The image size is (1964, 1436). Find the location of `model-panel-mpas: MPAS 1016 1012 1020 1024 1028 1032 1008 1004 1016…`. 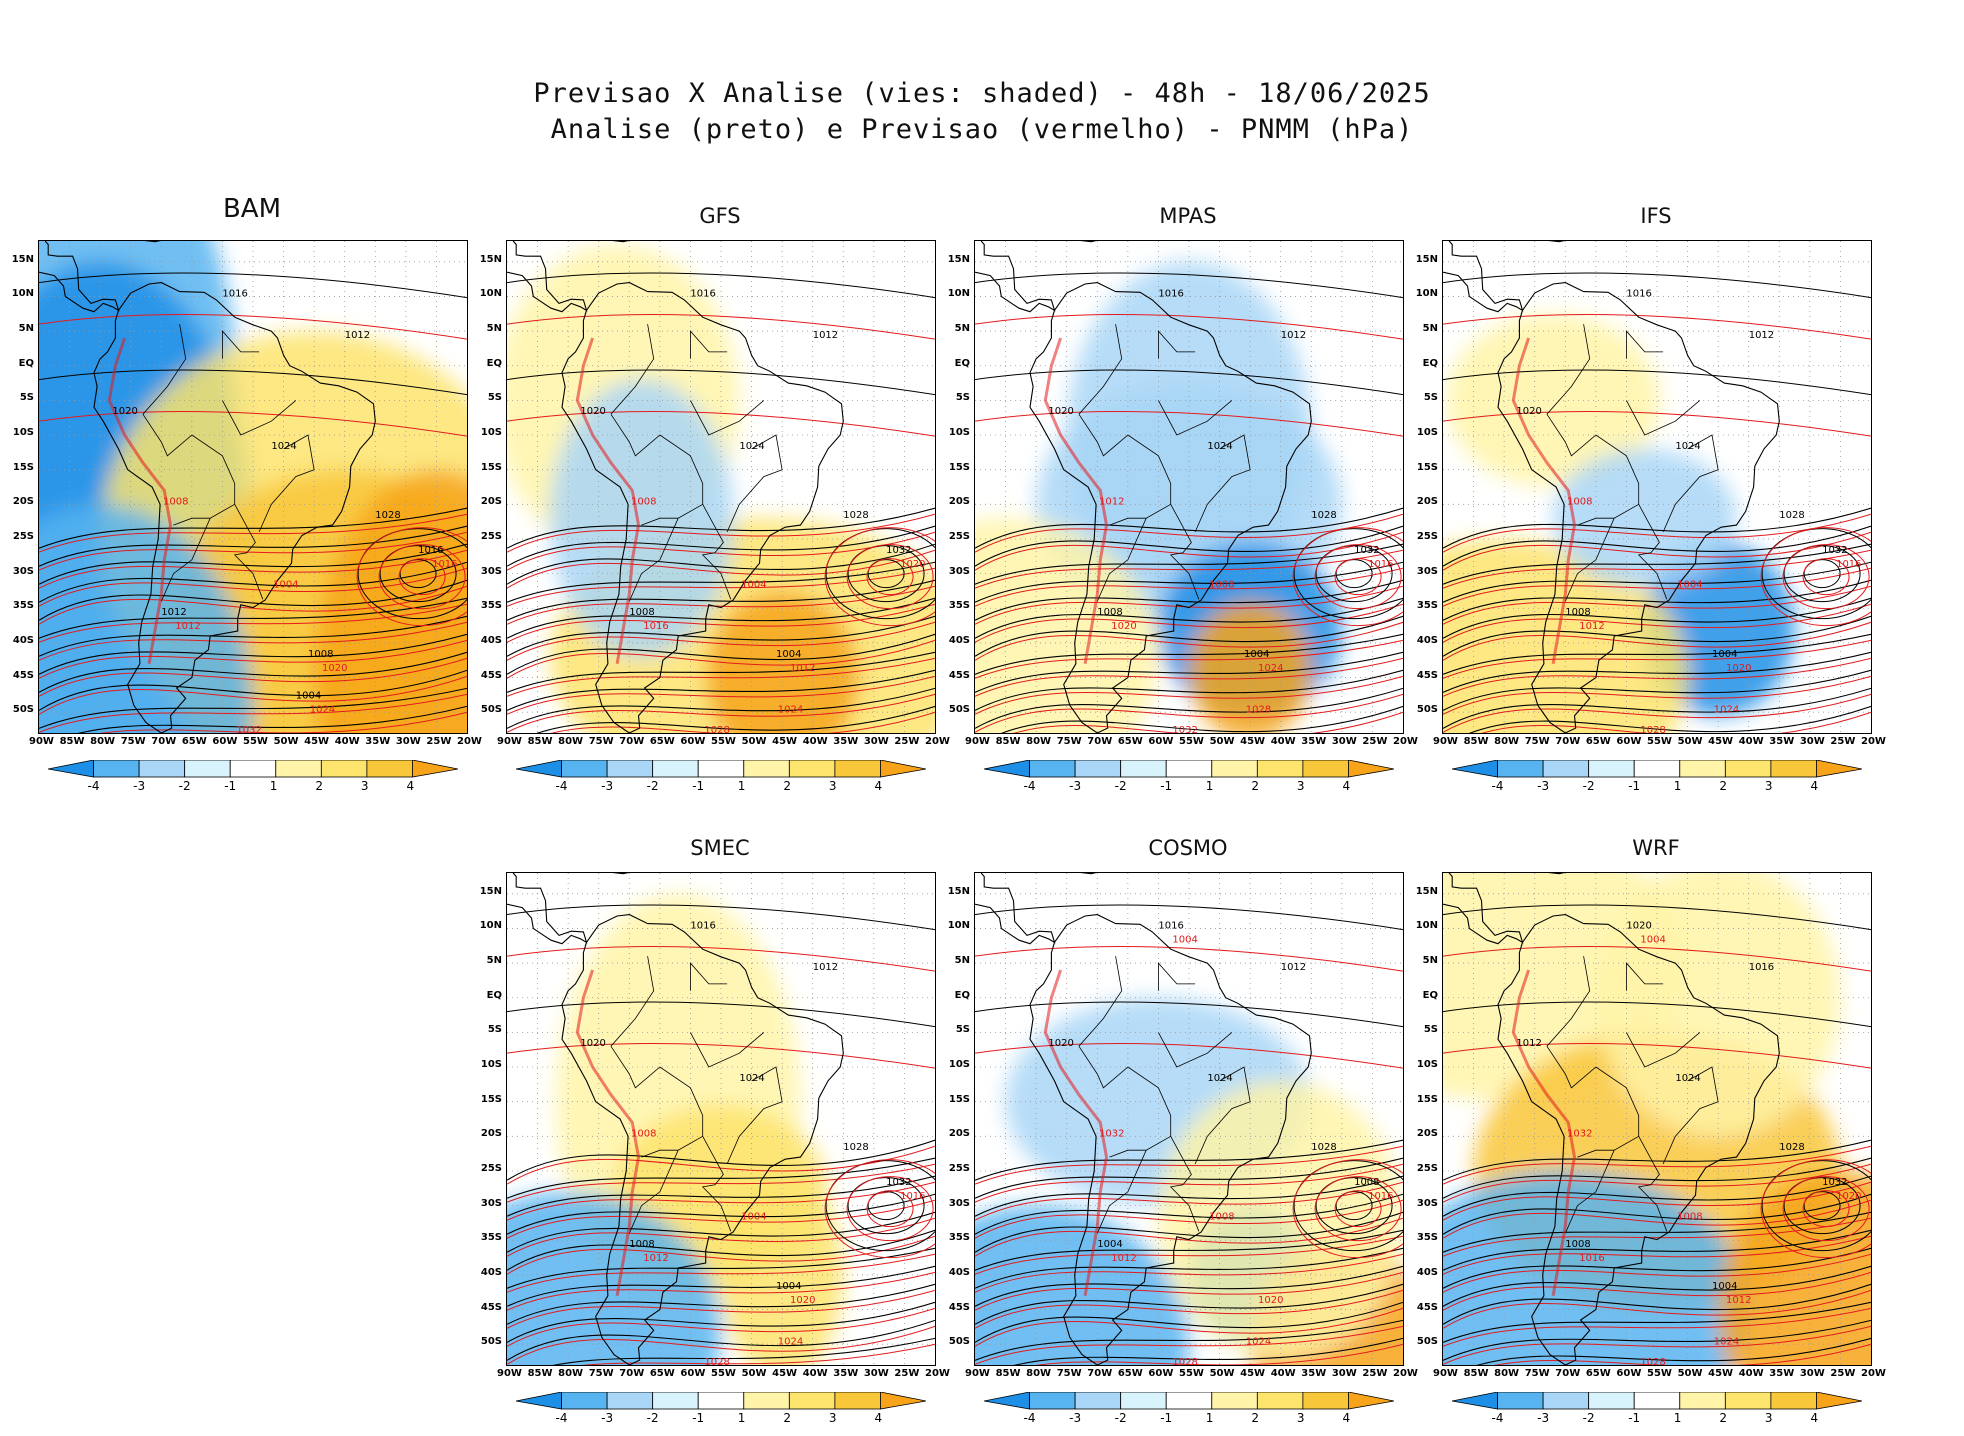

model-panel-mpas: MPAS 1016 1012 1020 1024 1028 1032 1008 1004 1016… is located at coordinates (1183, 502).